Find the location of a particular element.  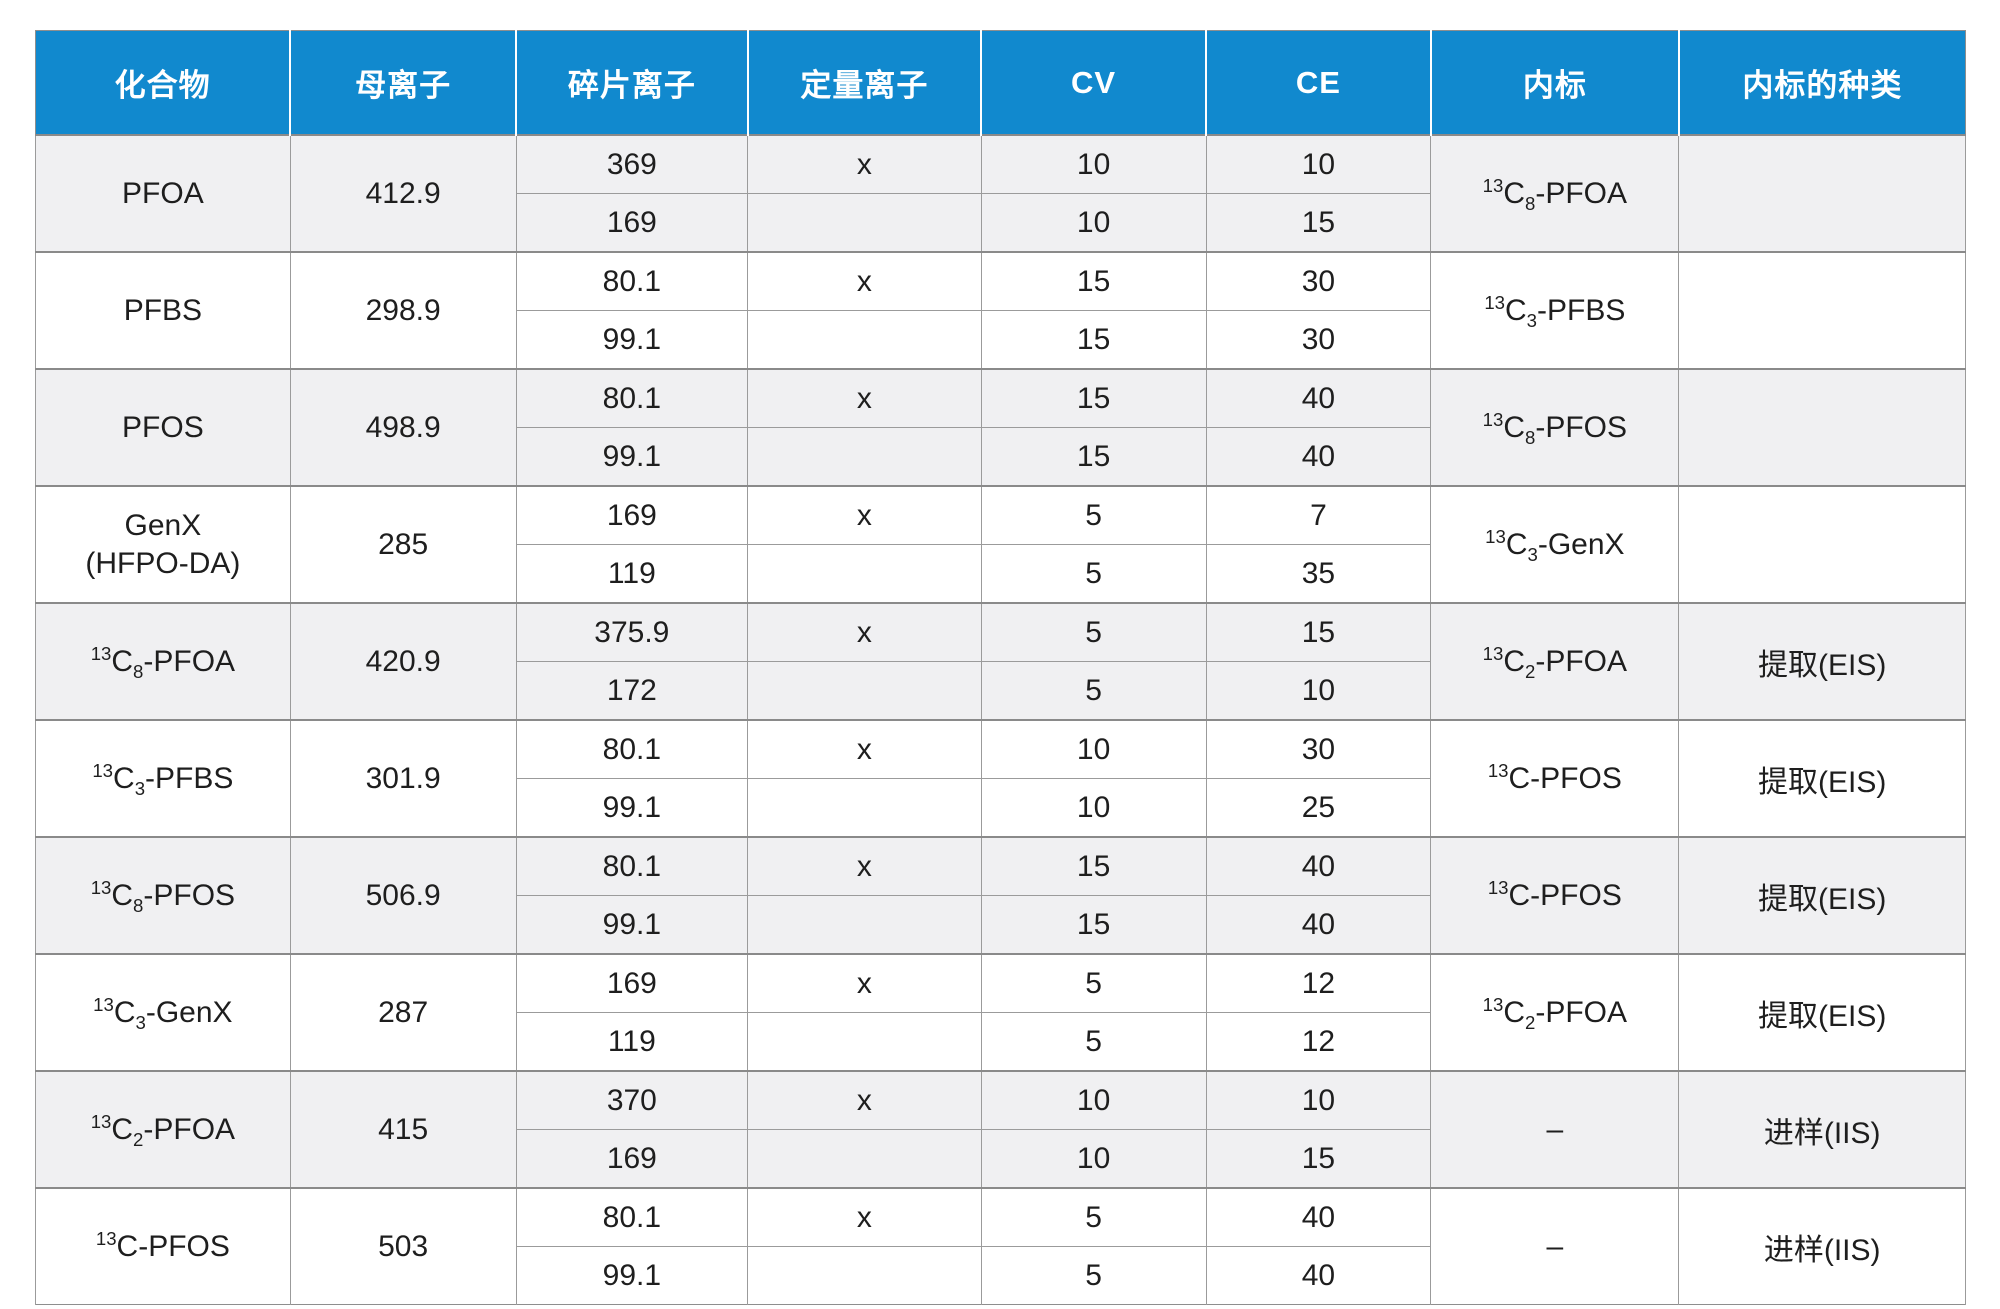

table-header: 化合物 母离子 碎片离子 定量离子 CV CE 内标 内标的种类 is located at coordinates (1000, 83).